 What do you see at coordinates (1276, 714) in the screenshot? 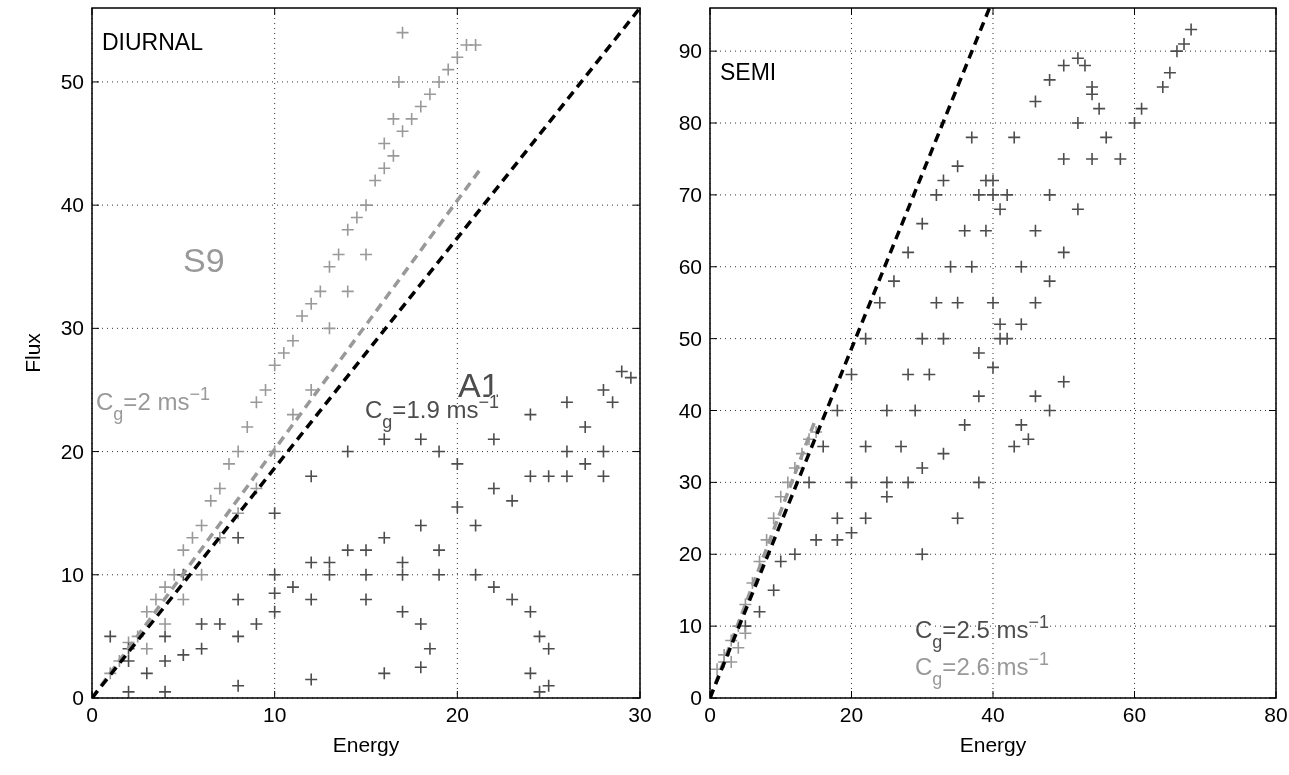
I see `x-tick-label: 80` at bounding box center [1276, 714].